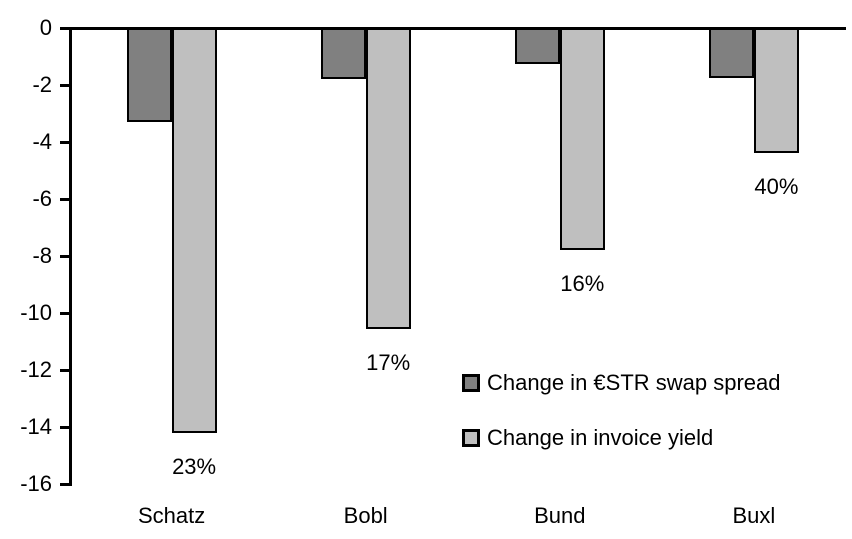 The height and width of the screenshot is (539, 852). What do you see at coordinates (560, 515) in the screenshot?
I see `x-category-label: Bund` at bounding box center [560, 515].